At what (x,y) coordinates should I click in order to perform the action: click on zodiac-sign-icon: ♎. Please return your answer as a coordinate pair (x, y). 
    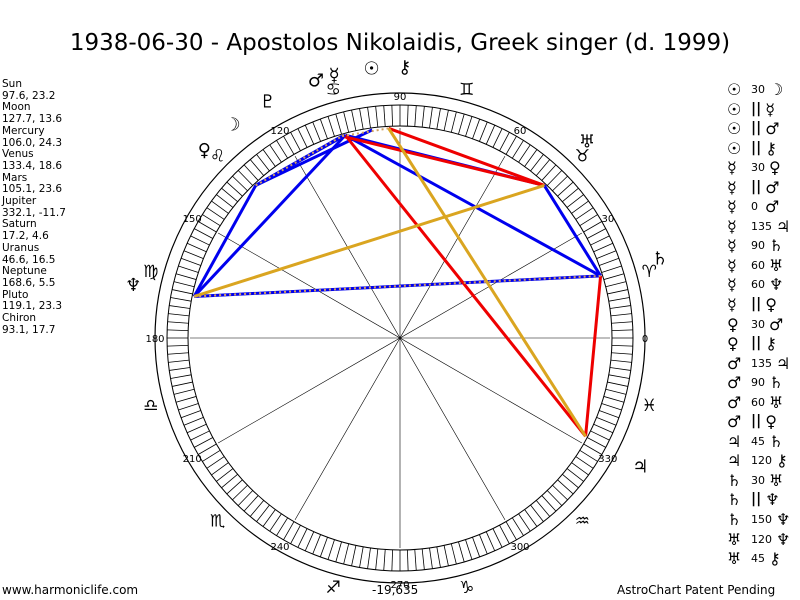
    Looking at the image, I should click on (150, 406).